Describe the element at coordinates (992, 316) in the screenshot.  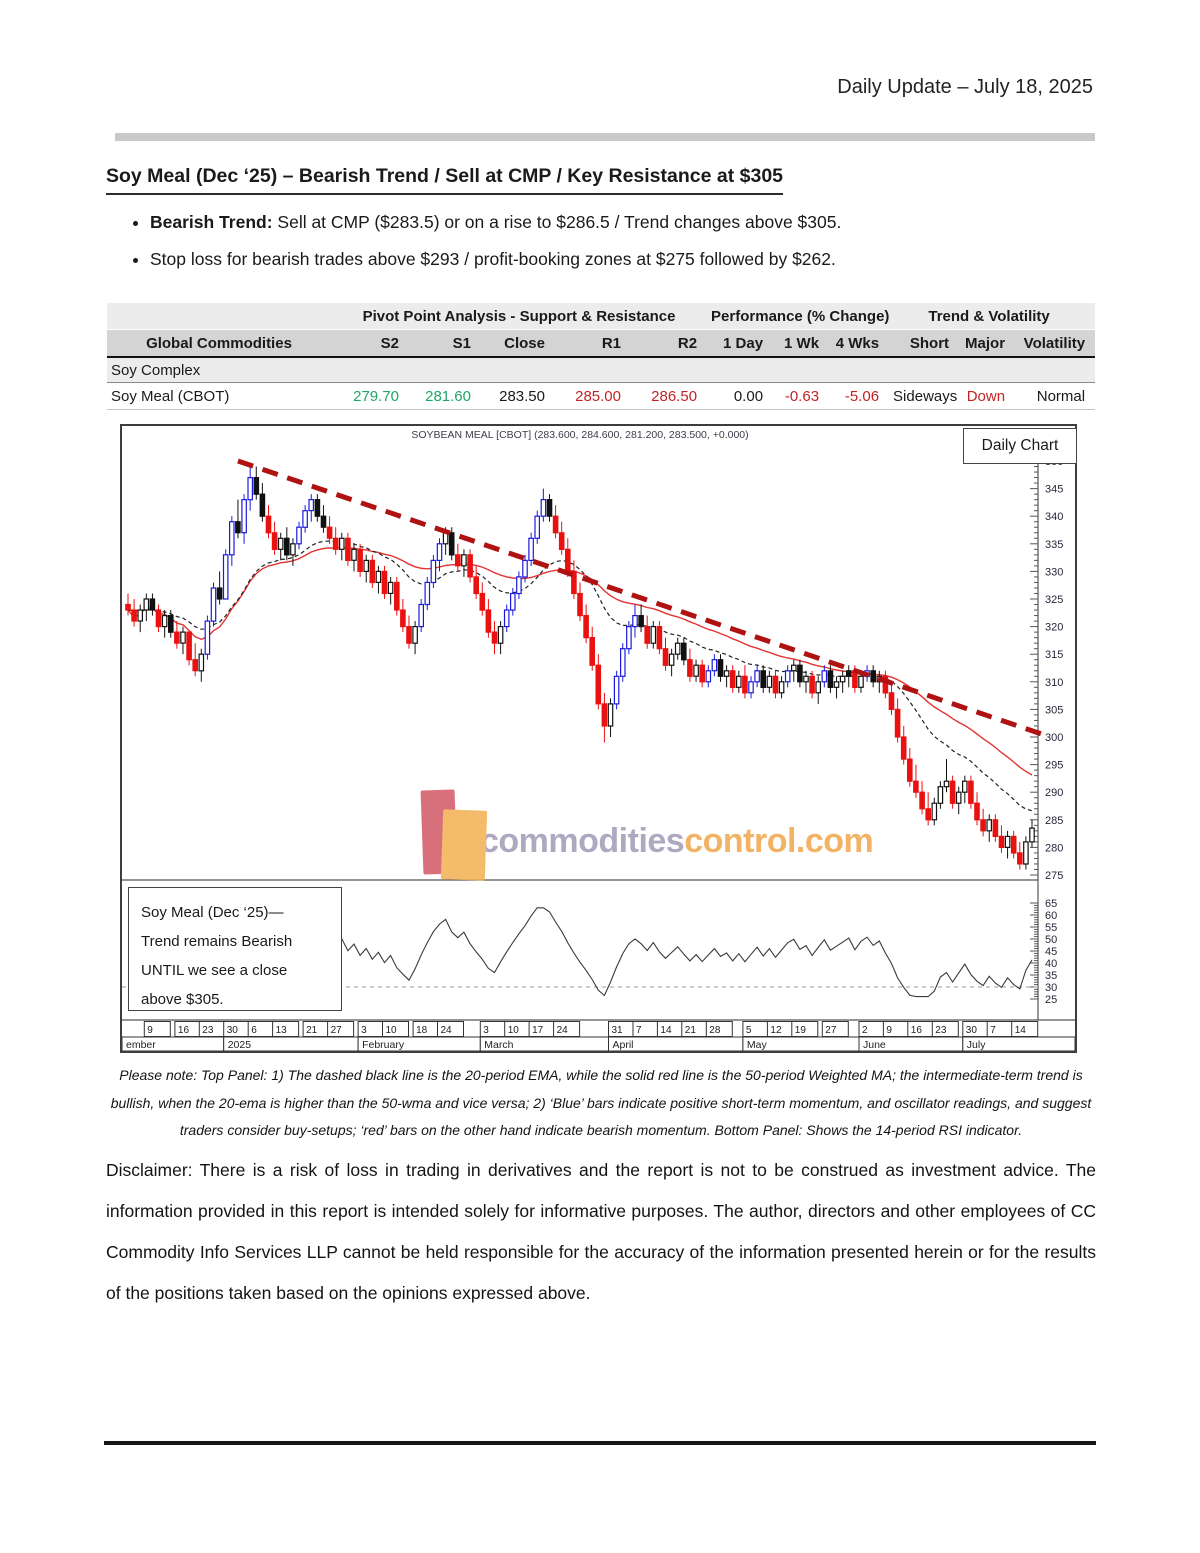
I see `group-header-trend: Trend & Volatility` at that location.